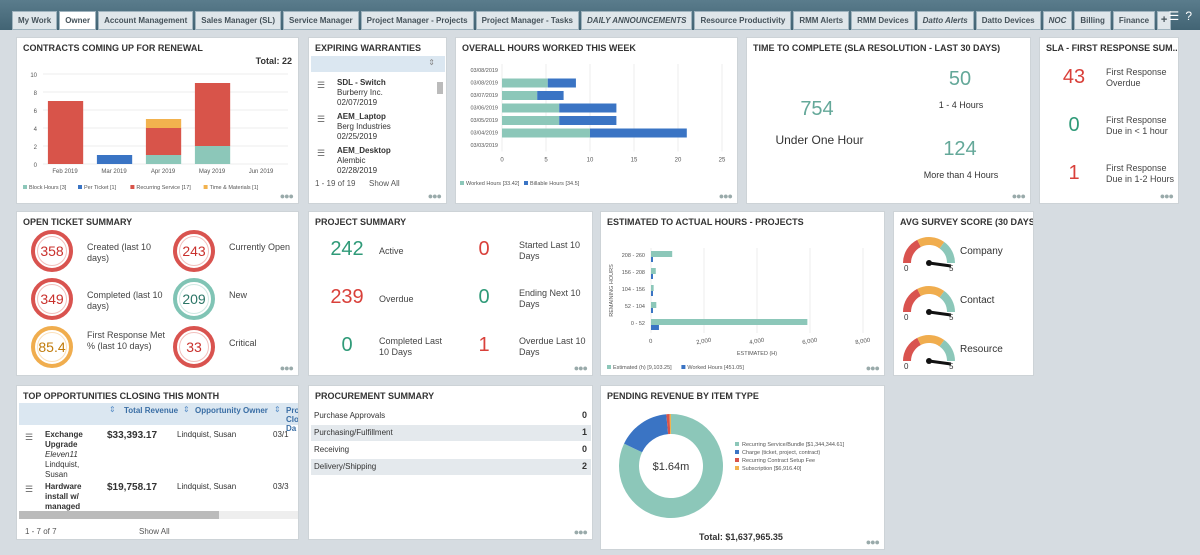  I want to click on tab-8: Resource Productivity, so click(743, 20).